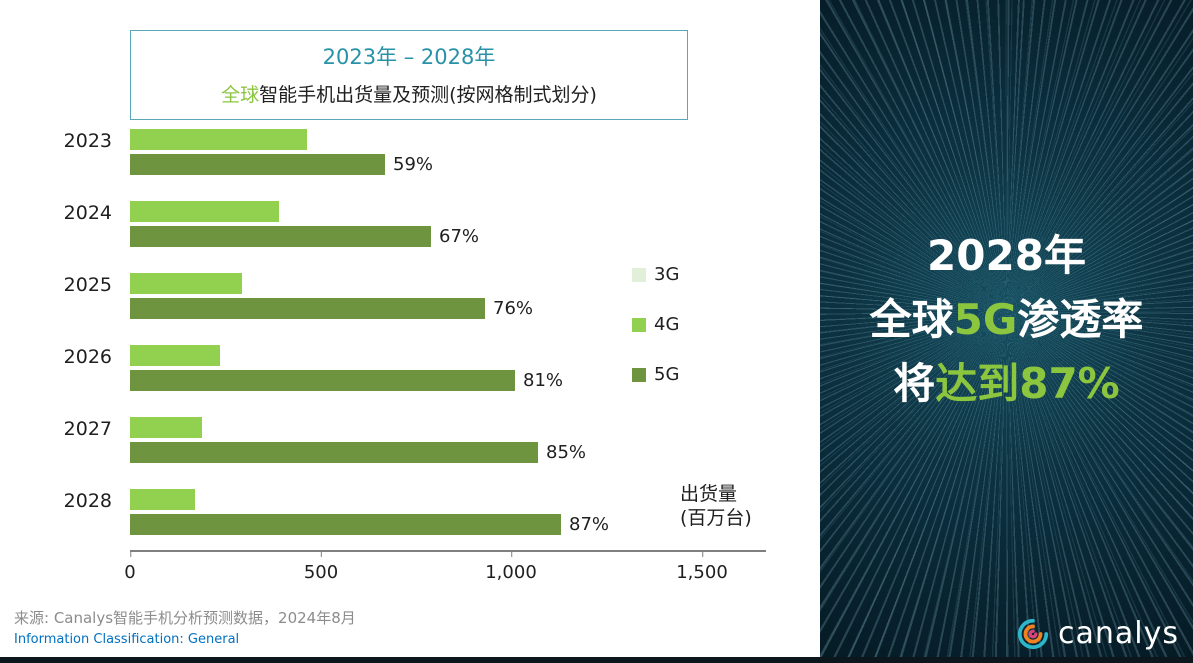  I want to click on year-label-2026: 2026, so click(87, 357).